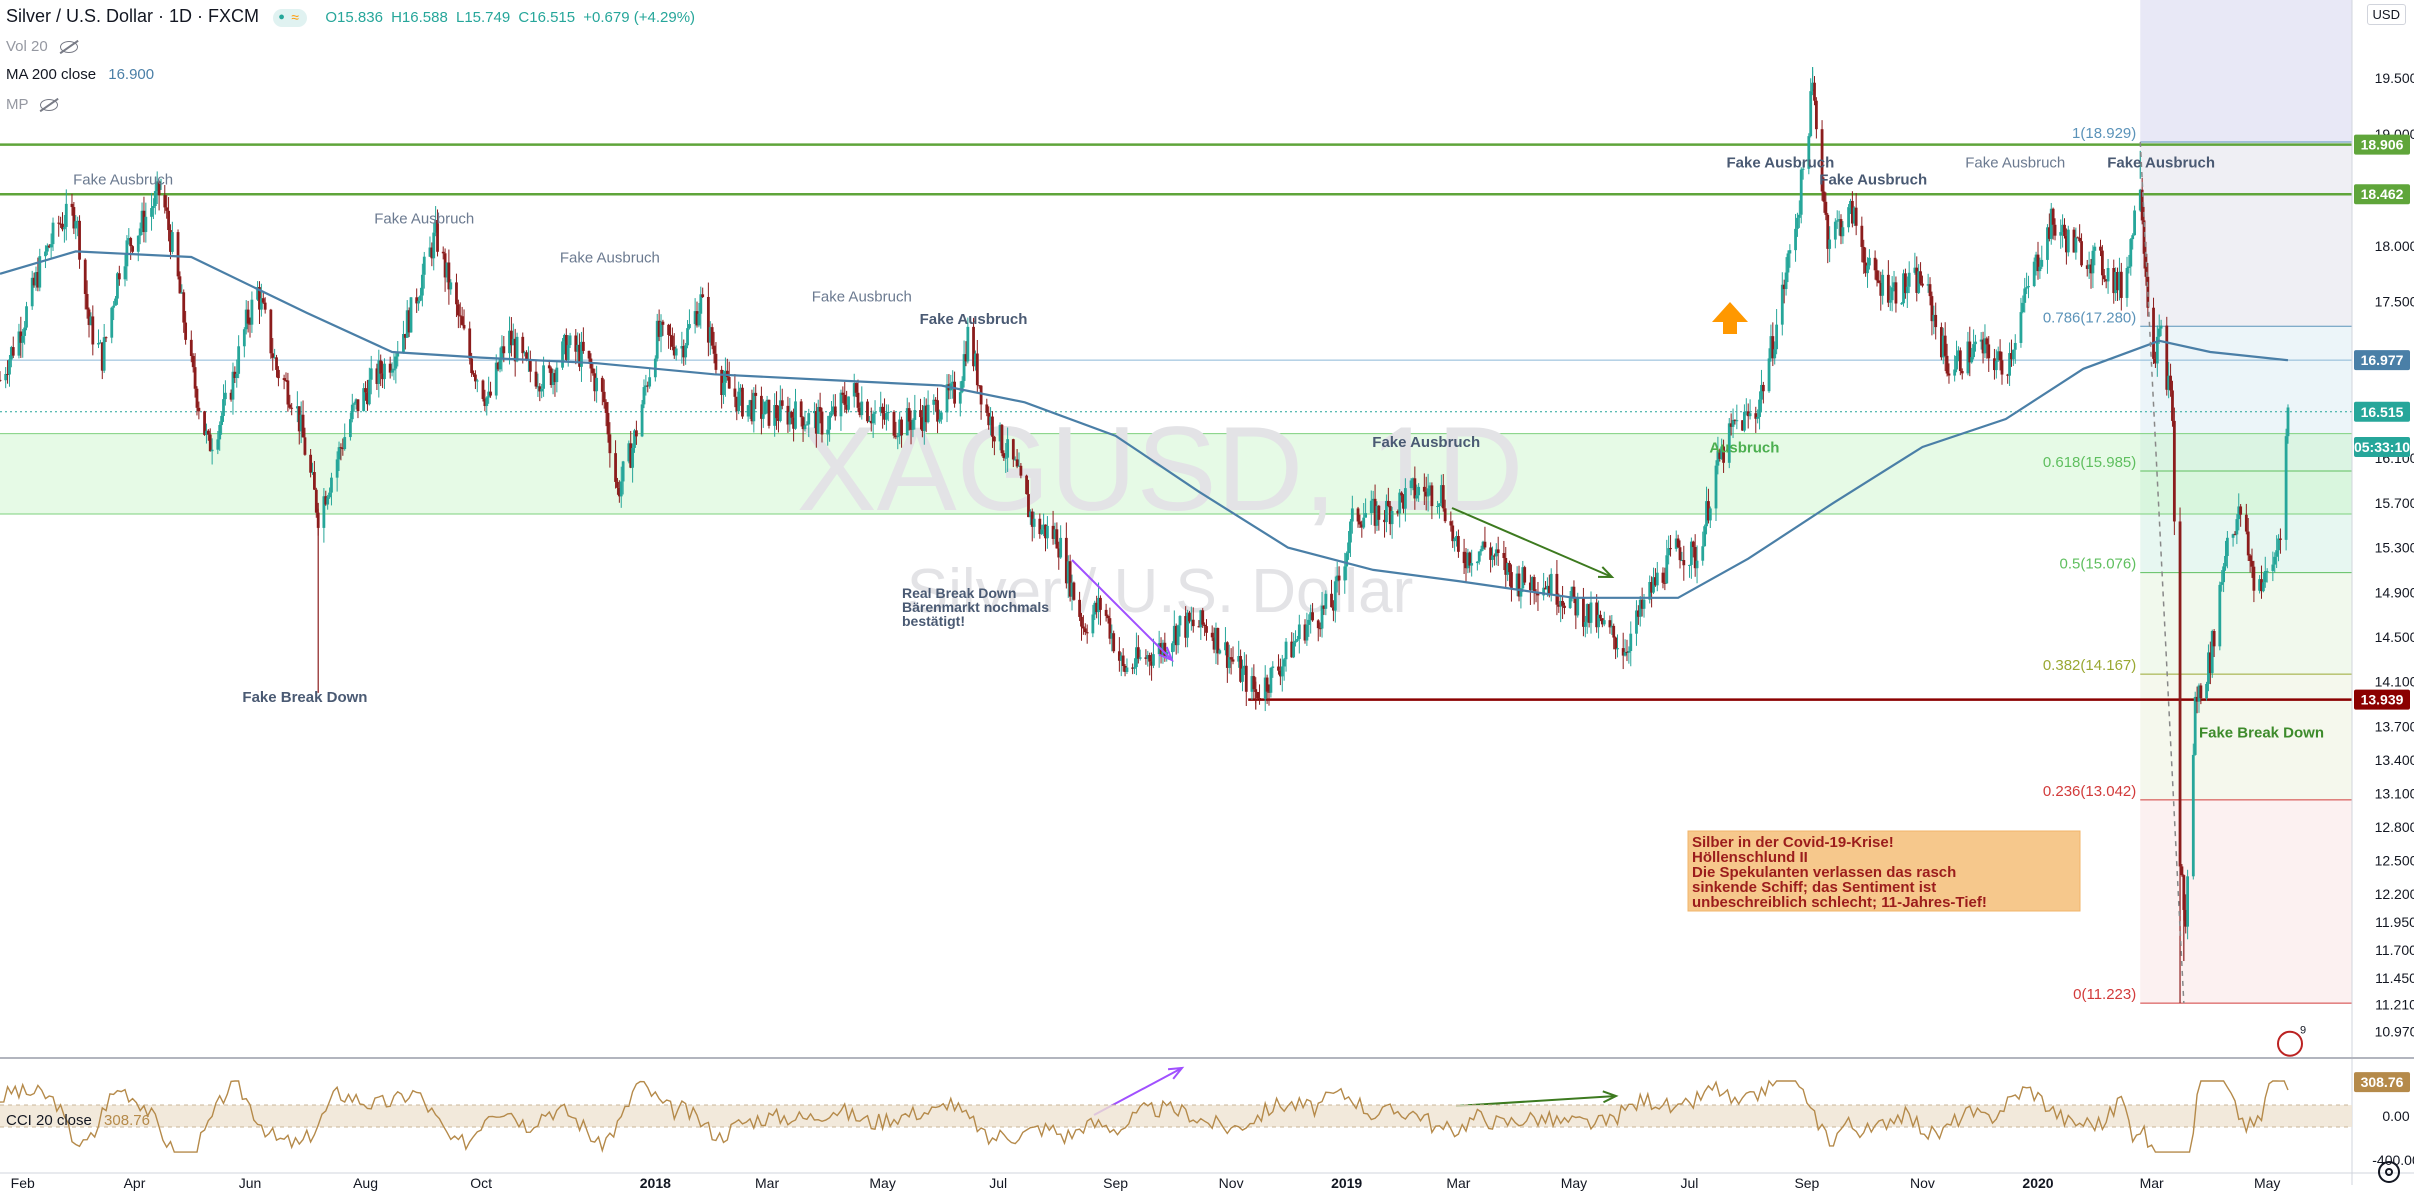 The image size is (2414, 1196). I want to click on settings-gear-icon, so click(2389, 1172).